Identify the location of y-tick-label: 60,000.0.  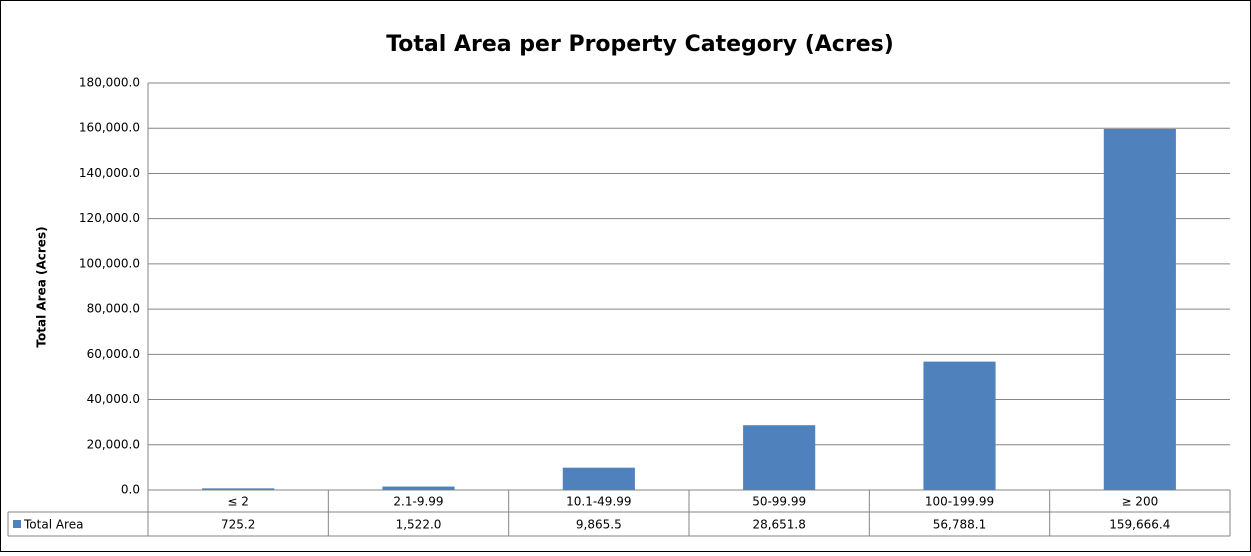
(113, 354).